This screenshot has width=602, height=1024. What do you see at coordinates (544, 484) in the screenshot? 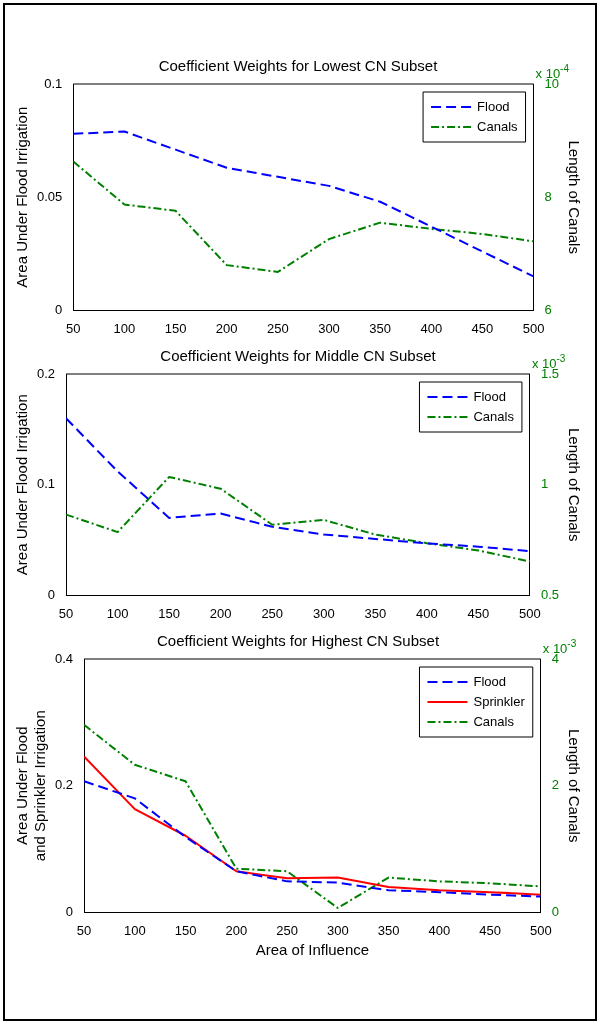
I see `y2-tick-label: 1` at bounding box center [544, 484].